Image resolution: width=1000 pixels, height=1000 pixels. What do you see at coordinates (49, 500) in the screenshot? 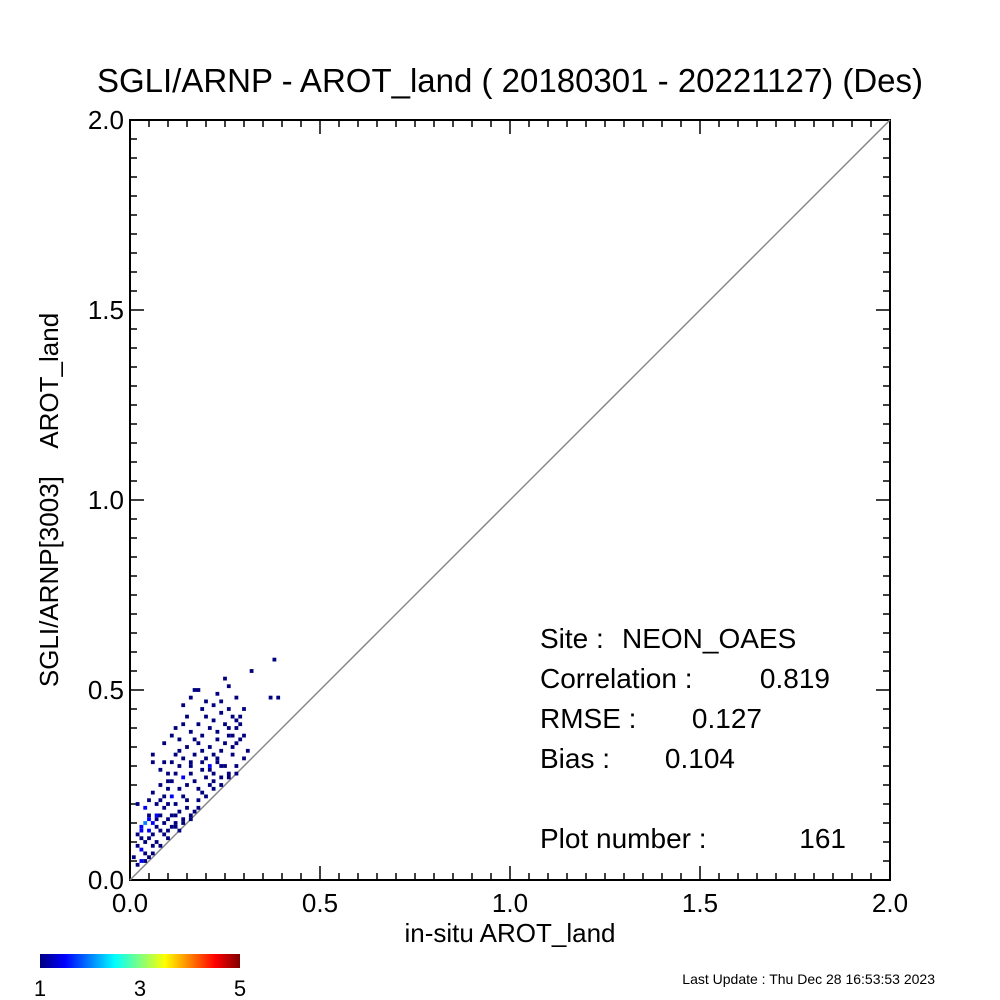
I see `y-axis-label: SGLI/ARNP[3003] AROT_land` at bounding box center [49, 500].